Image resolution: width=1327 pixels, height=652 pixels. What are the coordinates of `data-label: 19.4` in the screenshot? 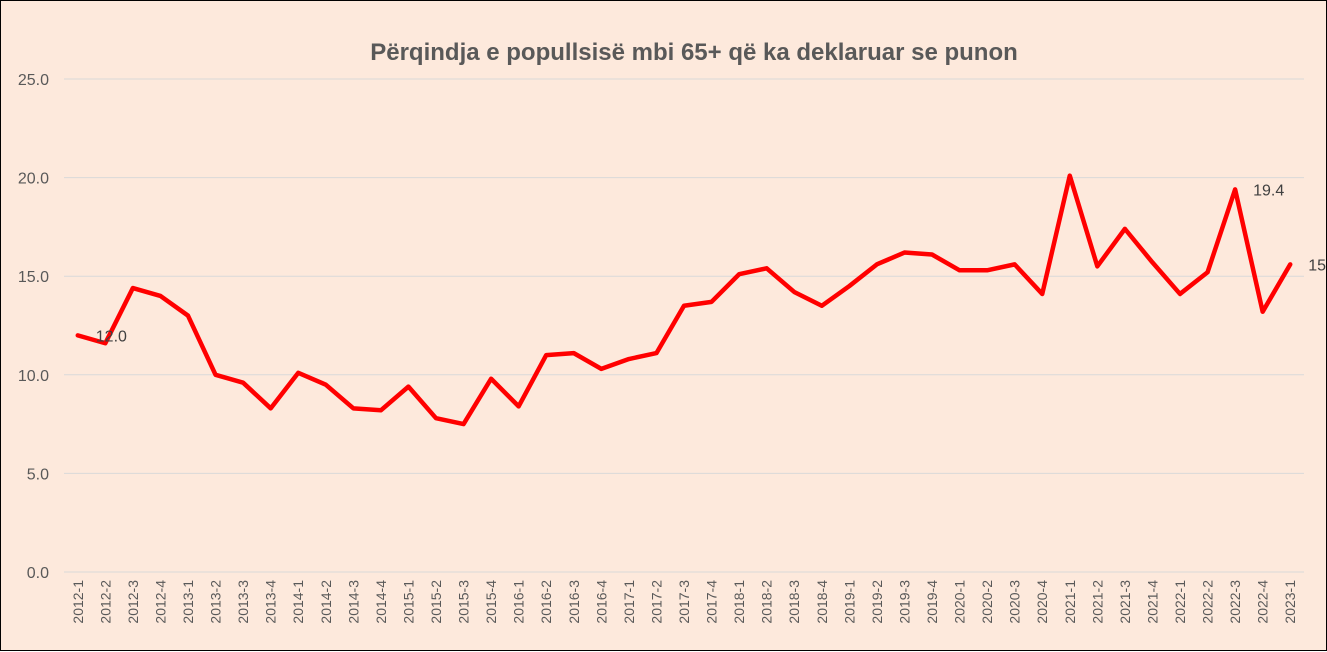 It's located at (1268, 190).